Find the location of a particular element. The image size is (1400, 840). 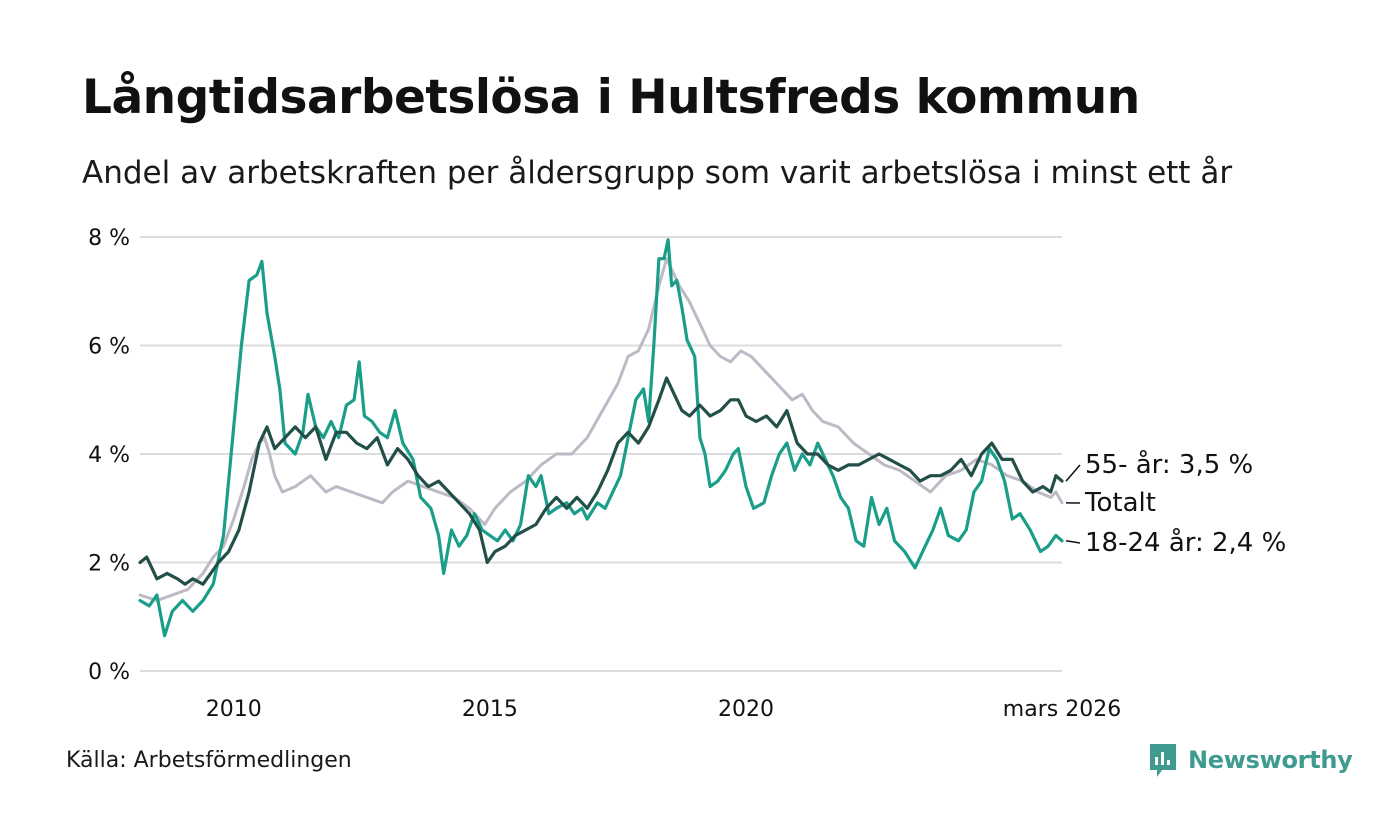

y-axis-ticks: 0 % 2 % 4 % 6 % 8 % is located at coordinates (109, 455).